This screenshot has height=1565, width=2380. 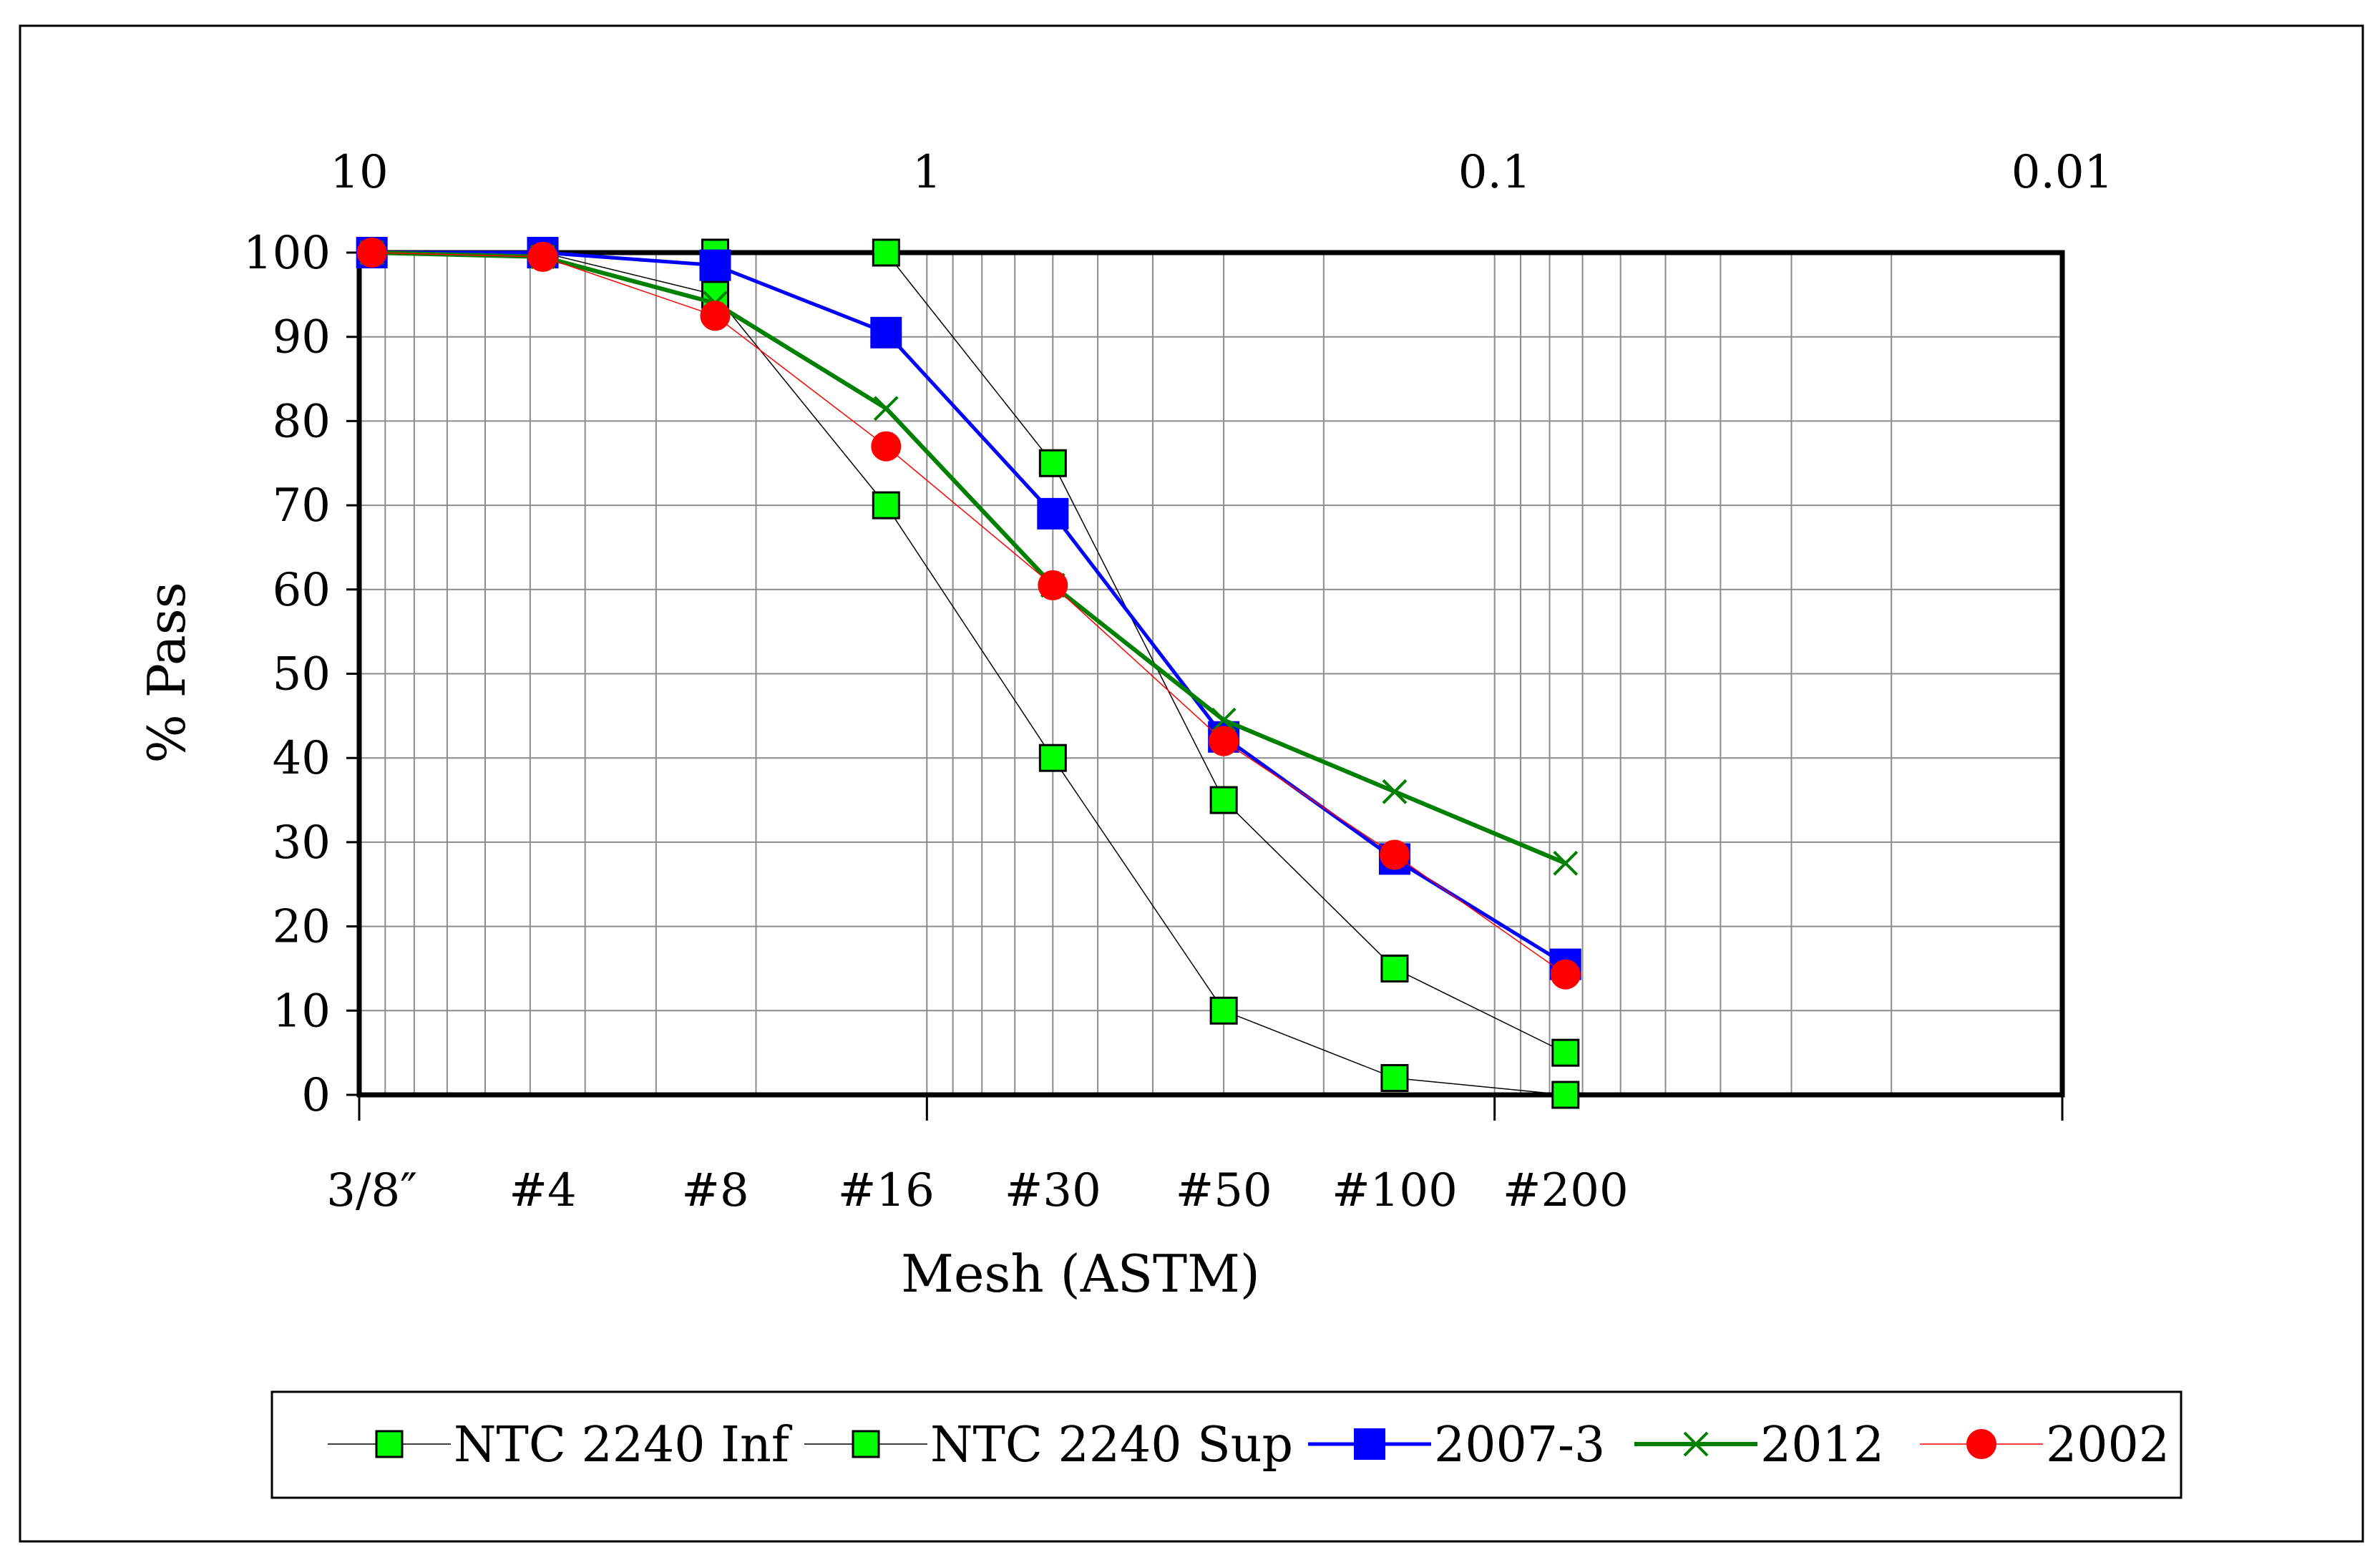 I want to click on y-tick-label: 90, so click(x=302, y=337).